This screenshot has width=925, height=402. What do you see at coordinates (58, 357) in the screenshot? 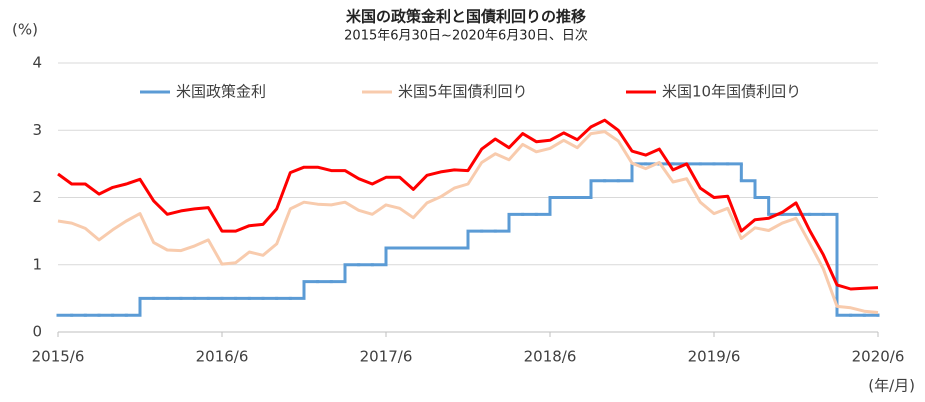
I see `x-tick-label: 2015/6` at bounding box center [58, 357].